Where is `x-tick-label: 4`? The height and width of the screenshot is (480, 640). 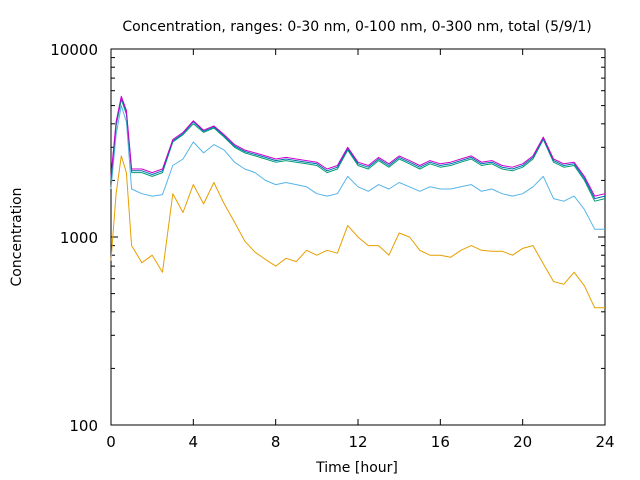
x-tick-label: 4 is located at coordinates (194, 442).